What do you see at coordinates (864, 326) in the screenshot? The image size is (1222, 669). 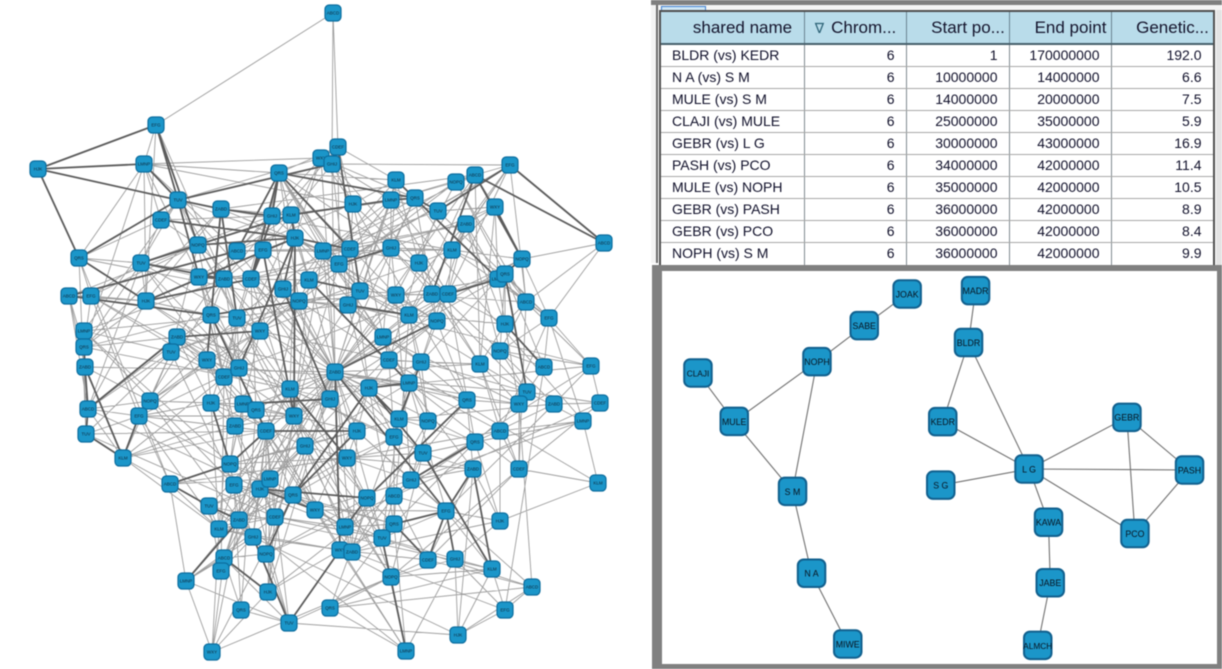 I see `svg-text: SABE` at bounding box center [864, 326].